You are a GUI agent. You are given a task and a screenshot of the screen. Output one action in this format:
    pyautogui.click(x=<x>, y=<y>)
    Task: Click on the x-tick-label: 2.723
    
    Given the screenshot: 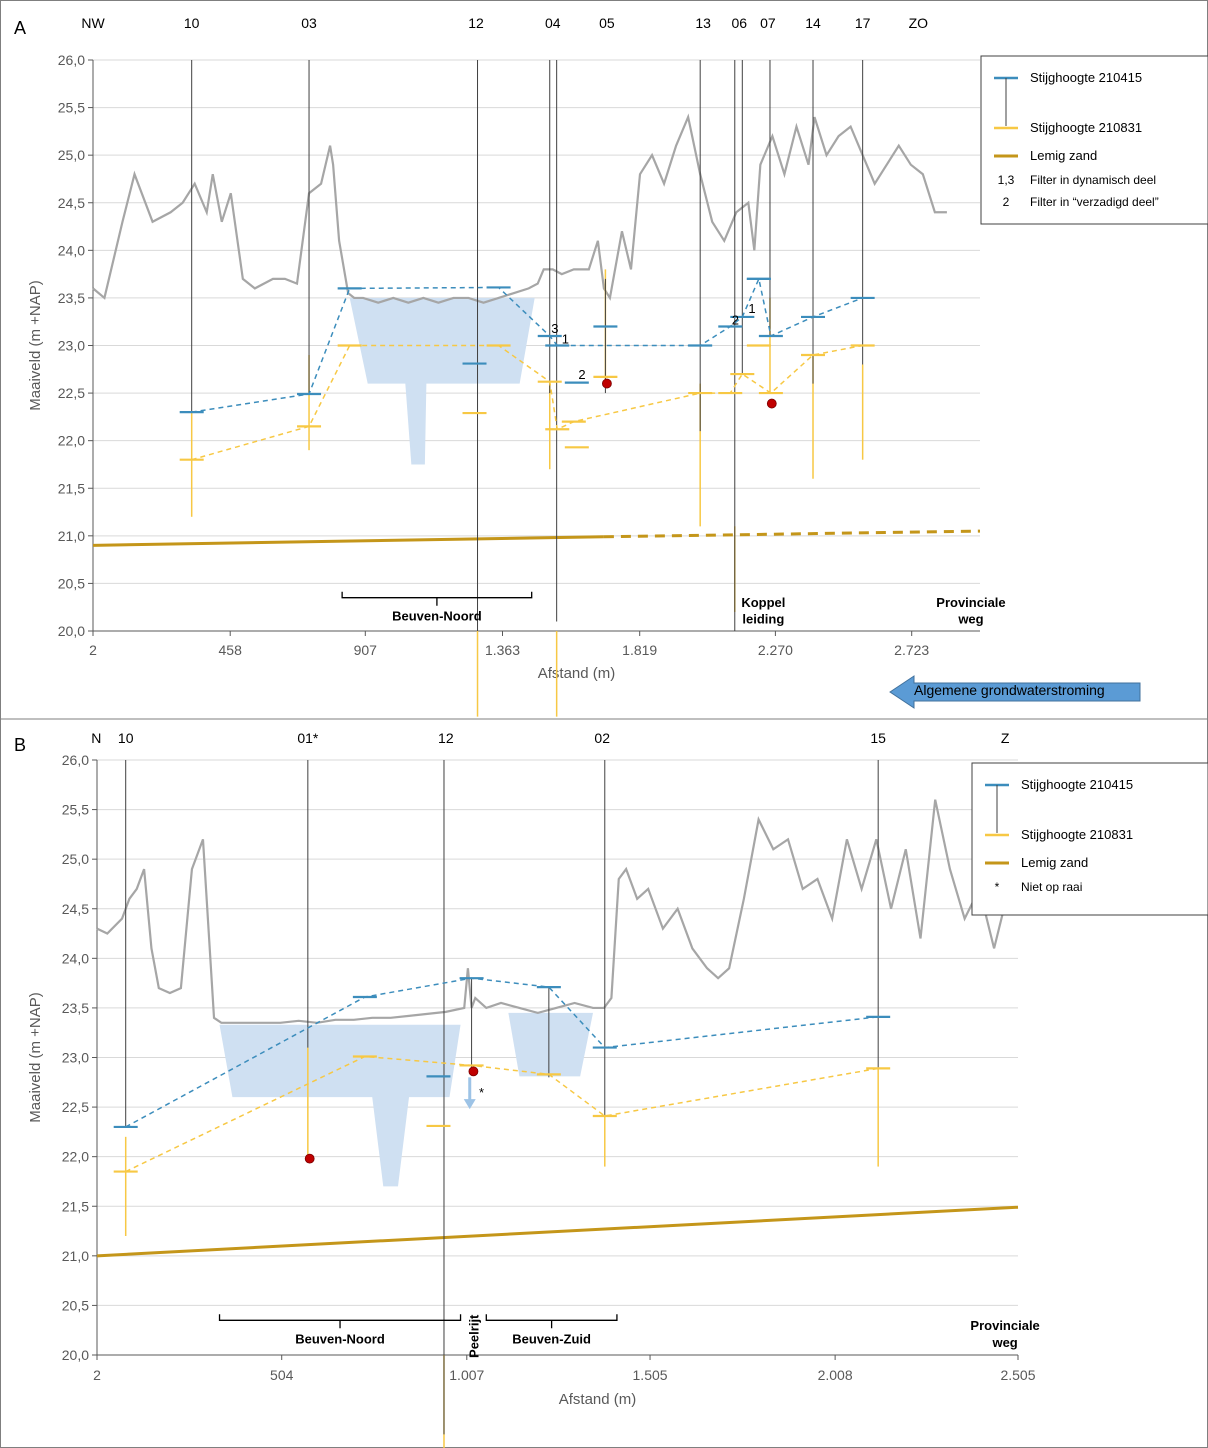 What is the action you would take?
    pyautogui.click(x=911, y=650)
    